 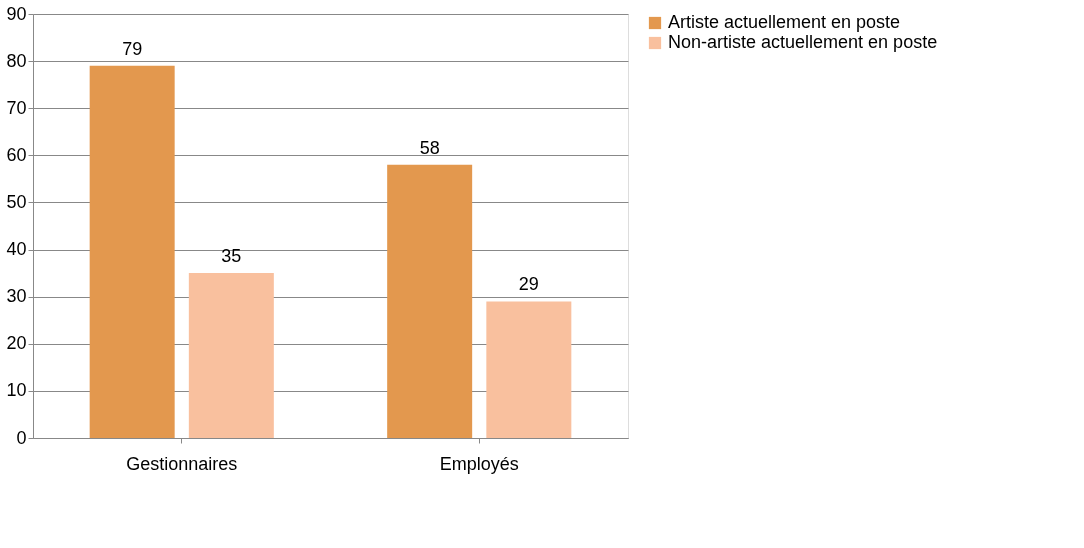 I want to click on y-tick-label: 40, so click(x=16, y=249).